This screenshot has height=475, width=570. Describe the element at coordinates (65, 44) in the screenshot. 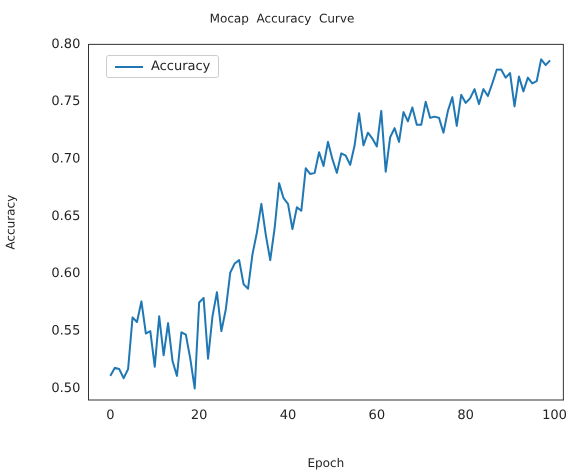

I see `y-tick-label: 0.80` at that location.